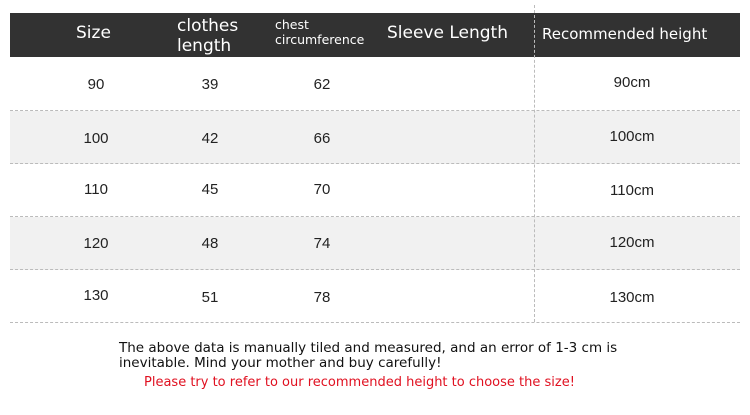  What do you see at coordinates (322, 243) in the screenshot?
I see `cell-chest: 74` at bounding box center [322, 243].